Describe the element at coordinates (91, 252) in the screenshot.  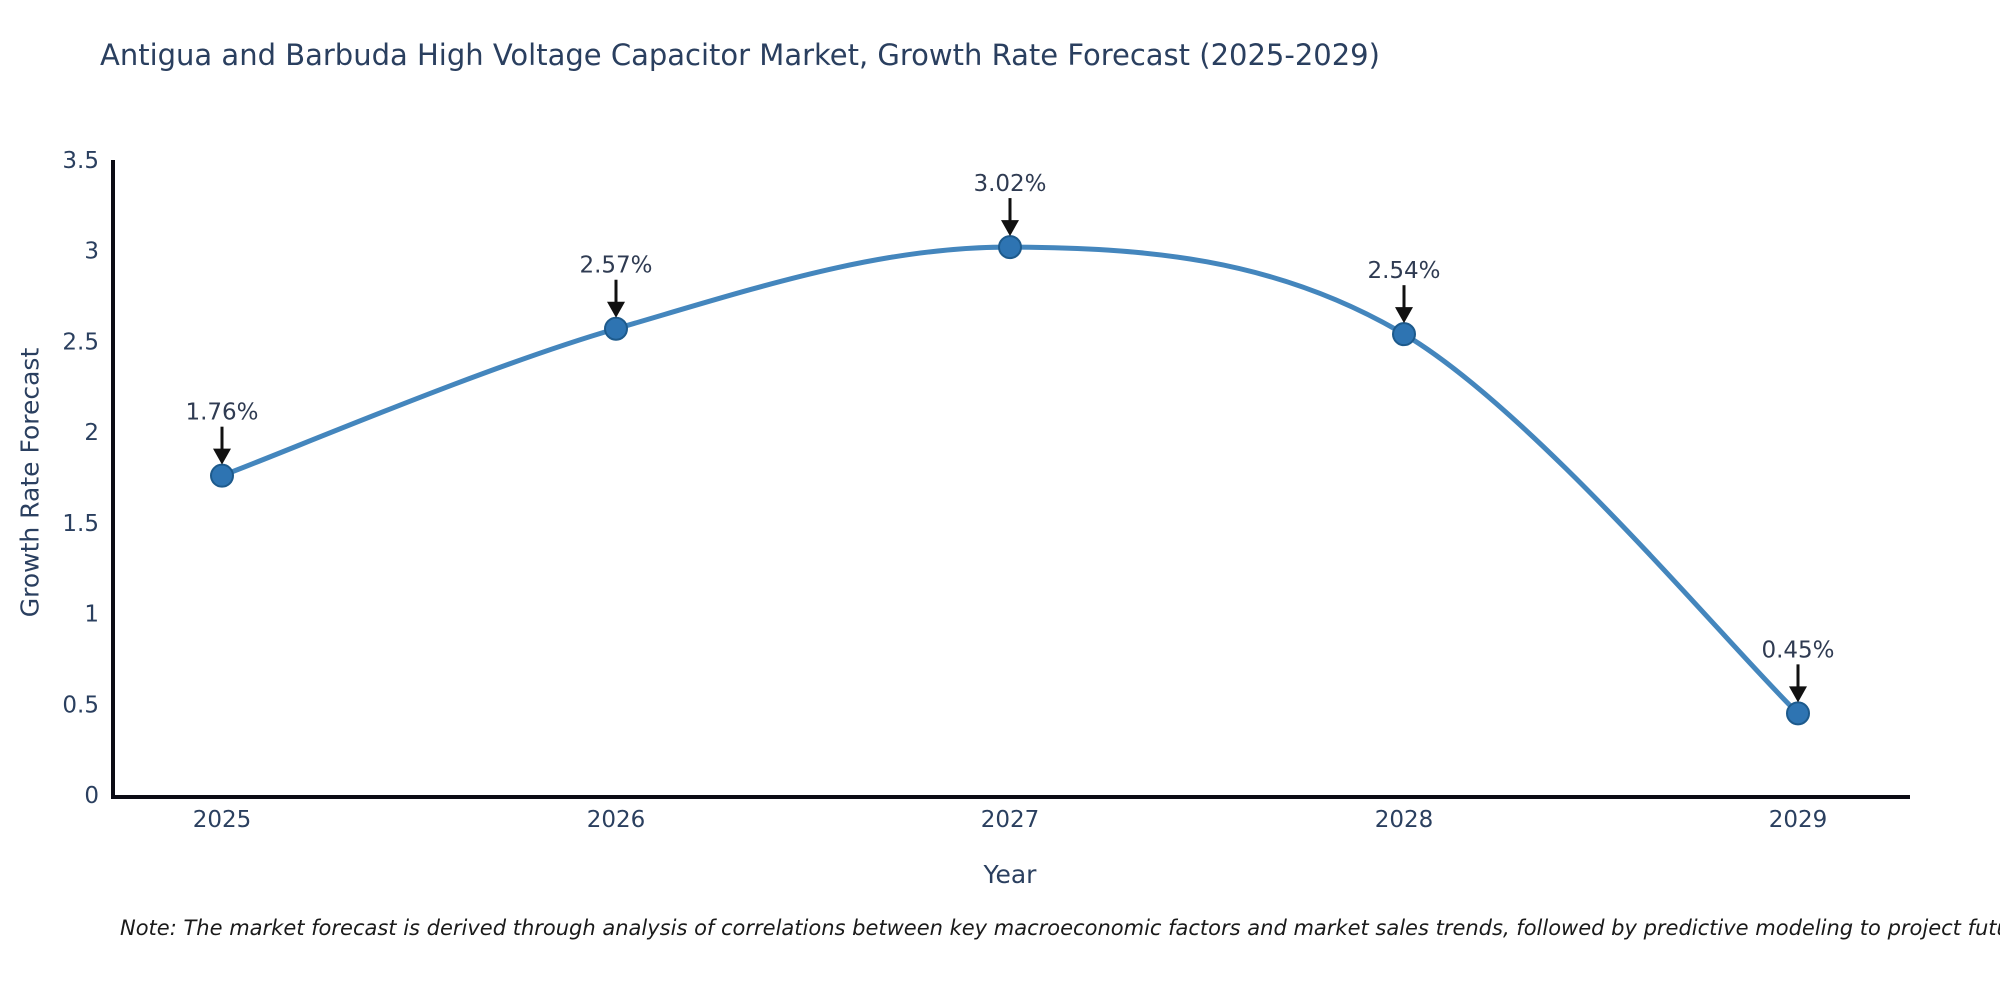
I see `y-tick-label: 3` at that location.